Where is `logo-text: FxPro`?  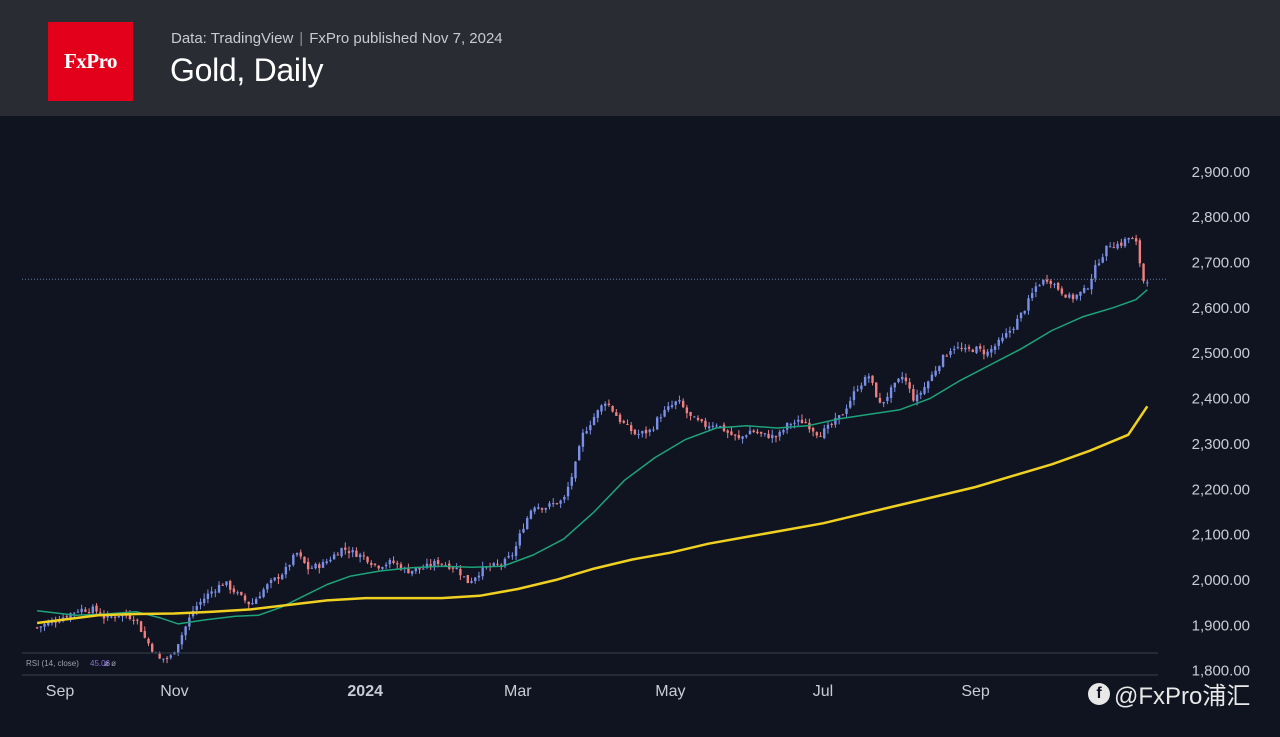
logo-text: FxPro is located at coordinates (90, 61).